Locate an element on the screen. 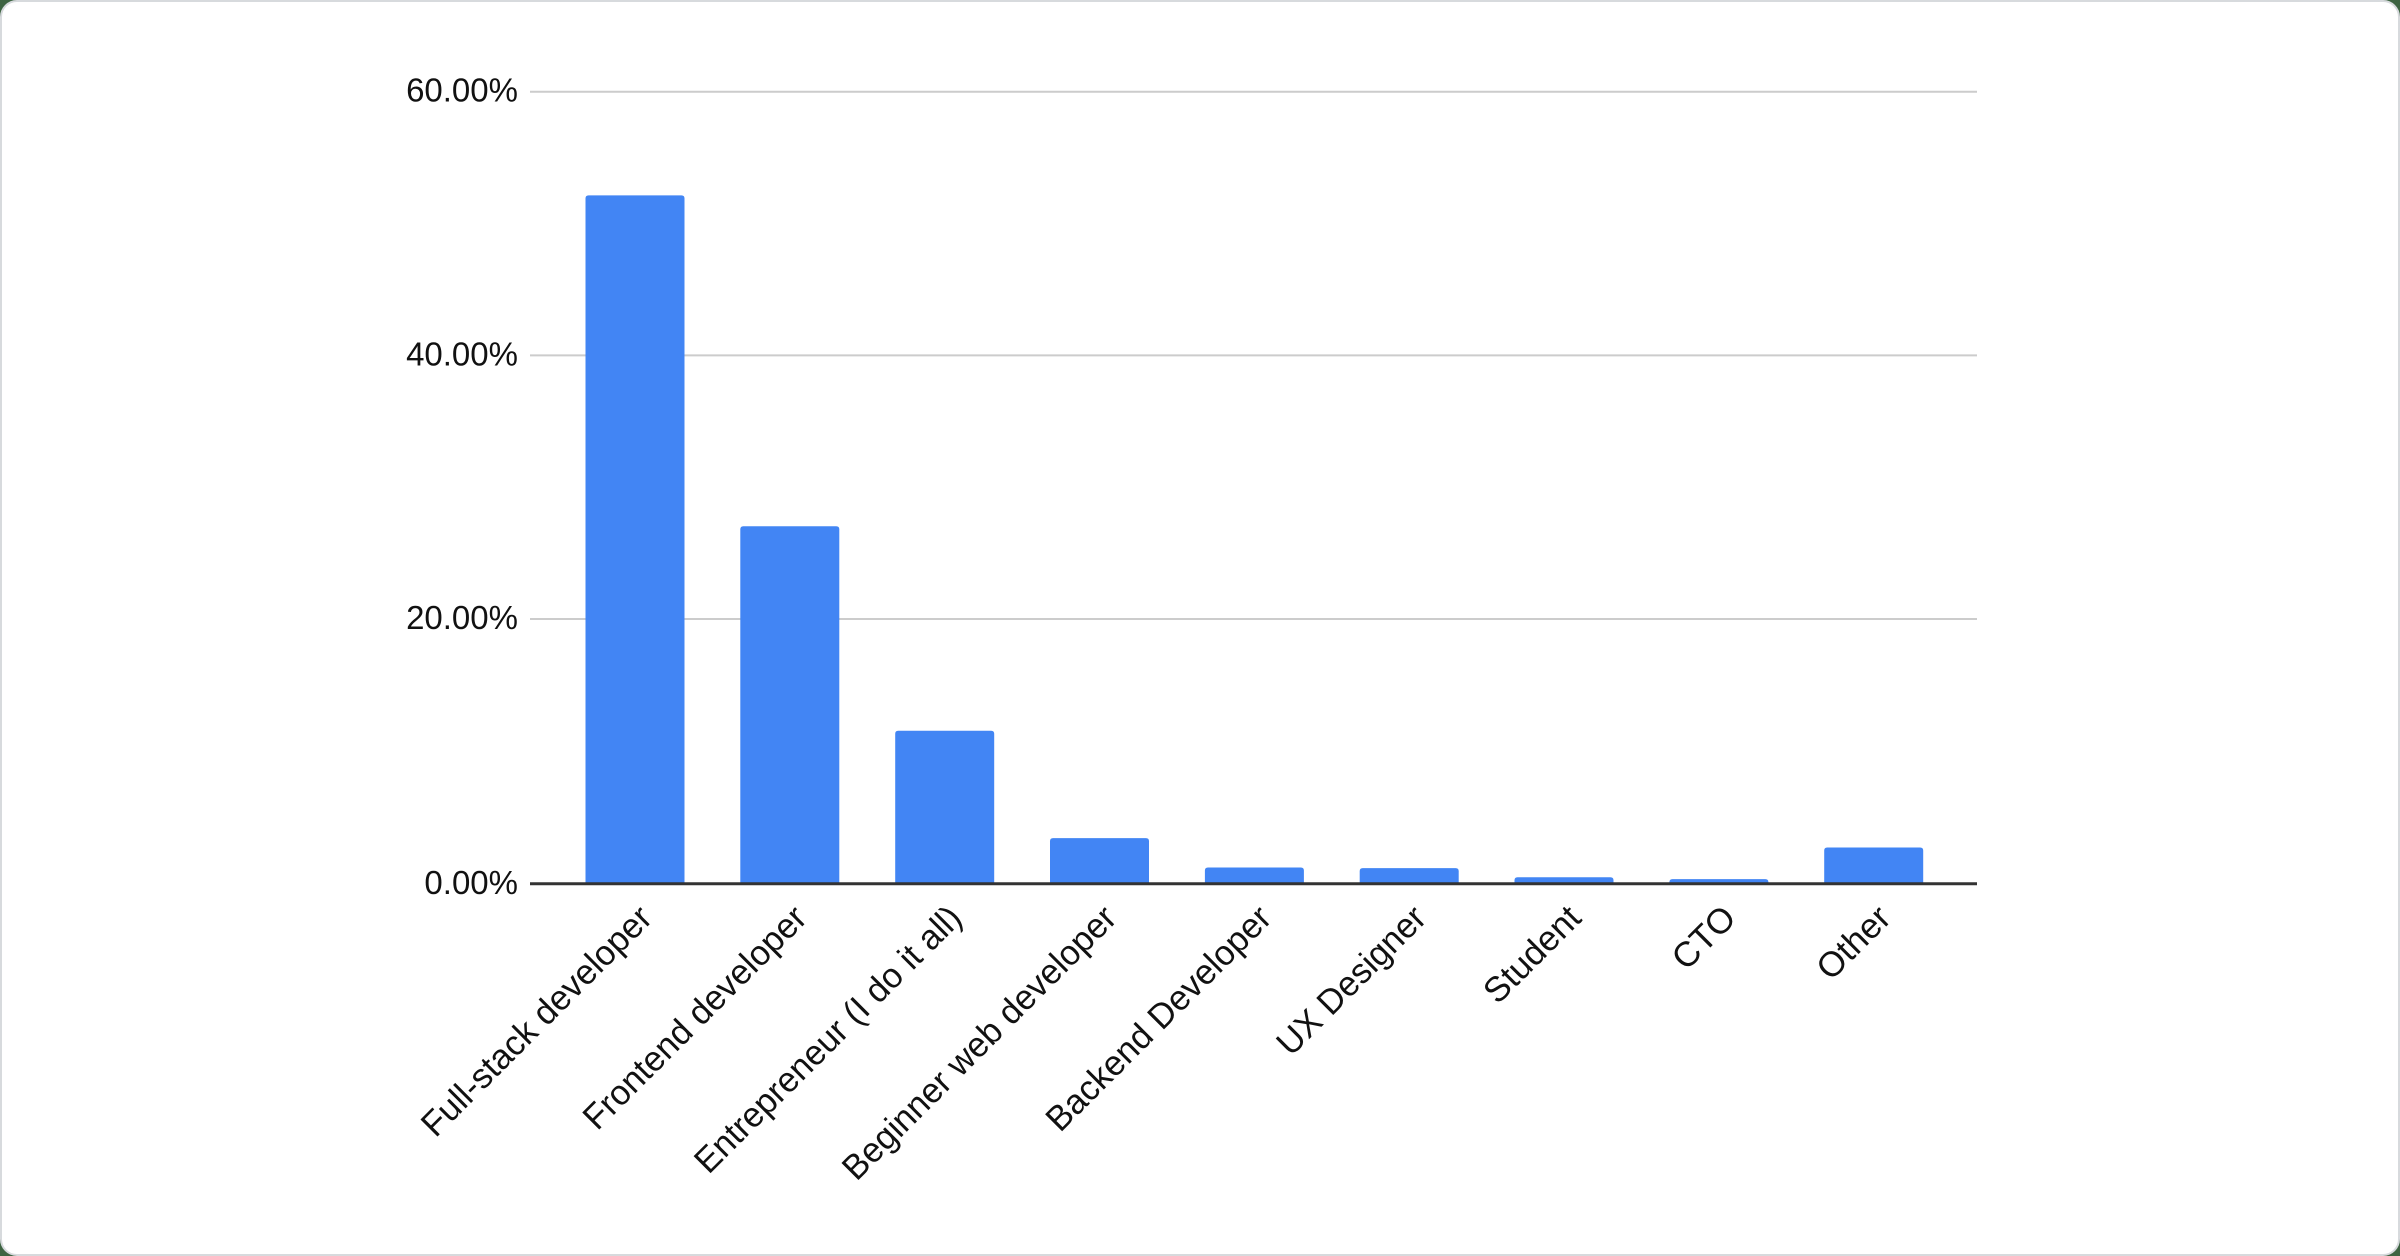  svg-text: Student is located at coordinates (1532, 954).